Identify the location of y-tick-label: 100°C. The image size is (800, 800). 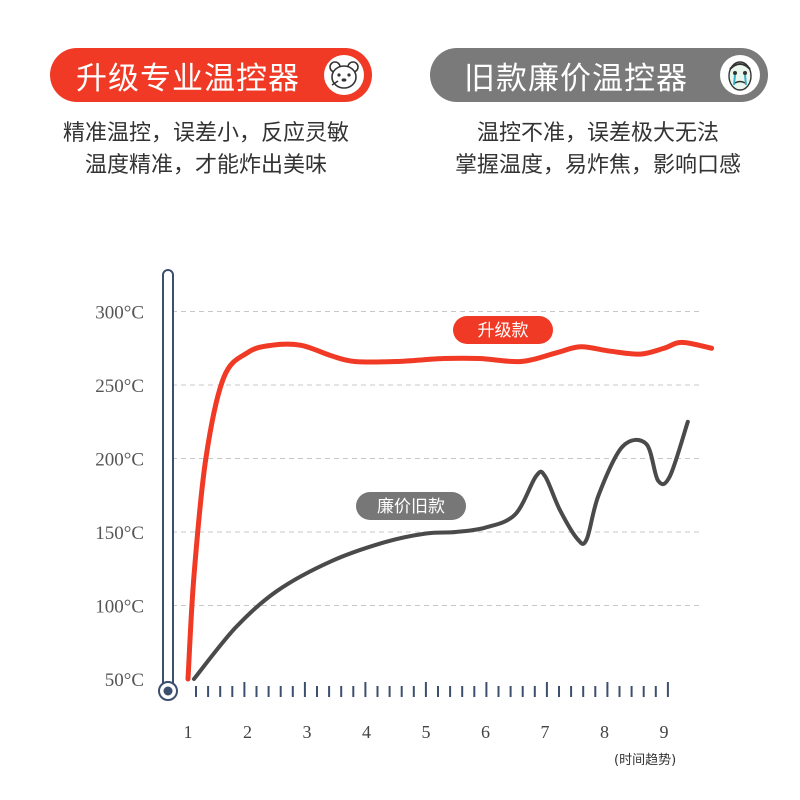
(119, 607).